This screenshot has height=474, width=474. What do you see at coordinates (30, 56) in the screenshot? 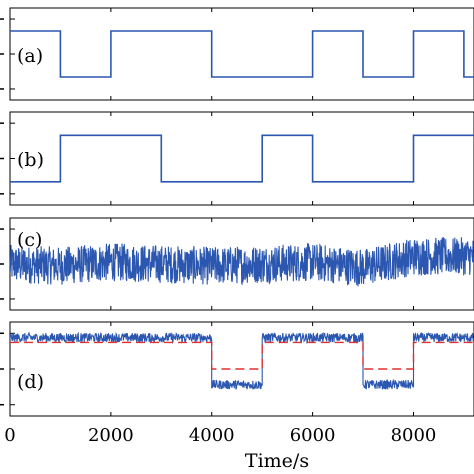
I see `panel-label: (a)` at bounding box center [30, 56].